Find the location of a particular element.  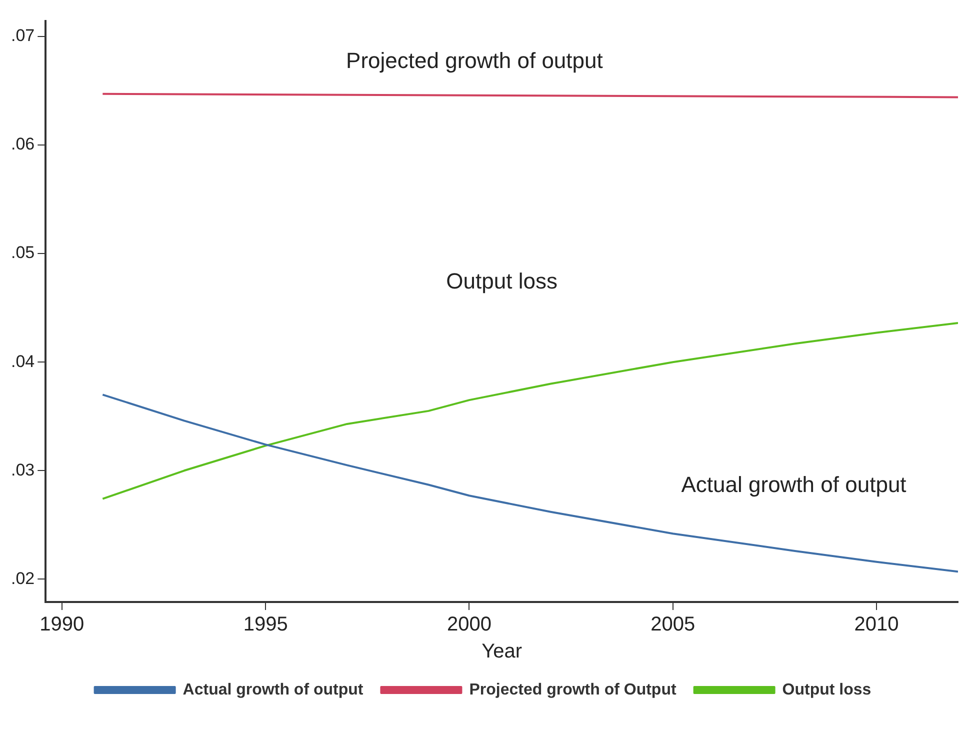

y-tick-label: .06 is located at coordinates (22, 144).